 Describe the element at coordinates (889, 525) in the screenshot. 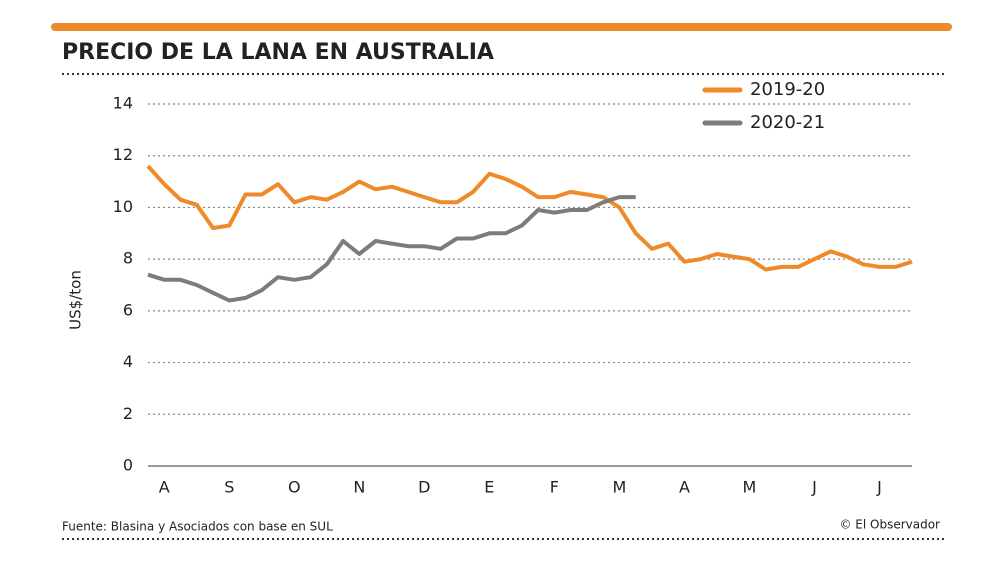

I see `credit: © El Observador` at that location.